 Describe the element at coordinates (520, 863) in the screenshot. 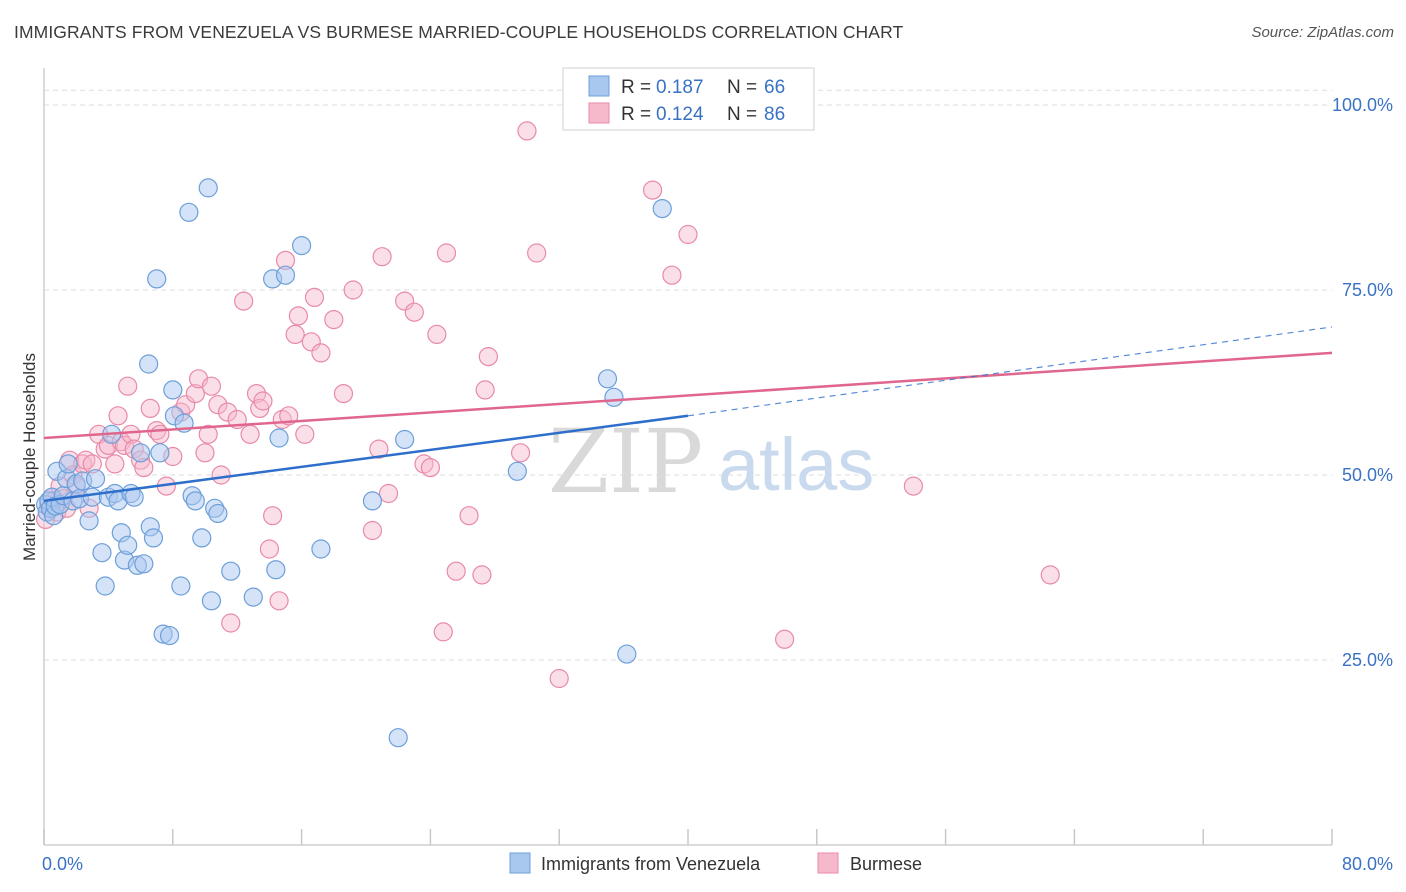

I see `legend-bottom-blue-swatch` at that location.